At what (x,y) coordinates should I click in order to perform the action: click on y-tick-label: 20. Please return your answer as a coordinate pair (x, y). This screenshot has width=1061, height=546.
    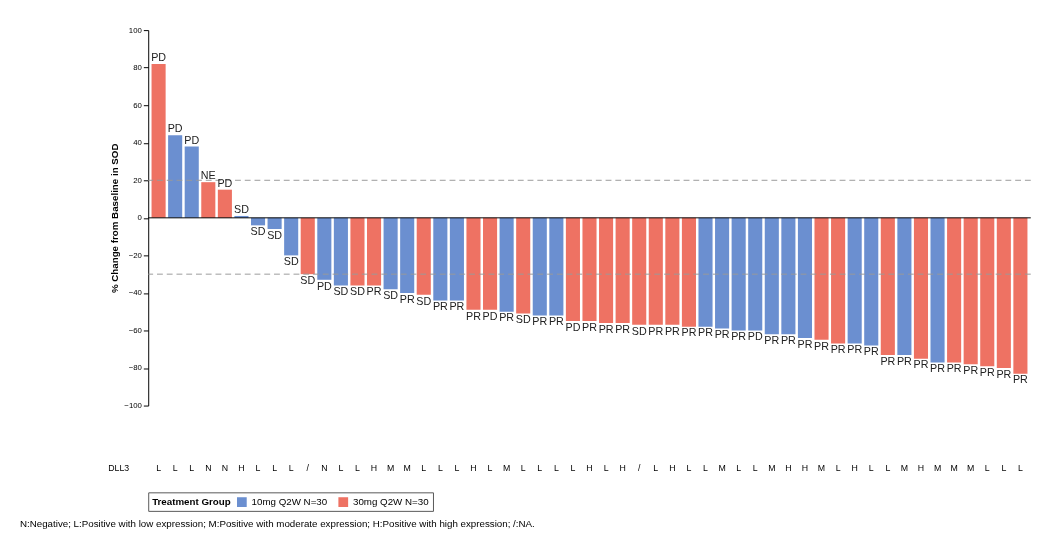
    Looking at the image, I should click on (138, 180).